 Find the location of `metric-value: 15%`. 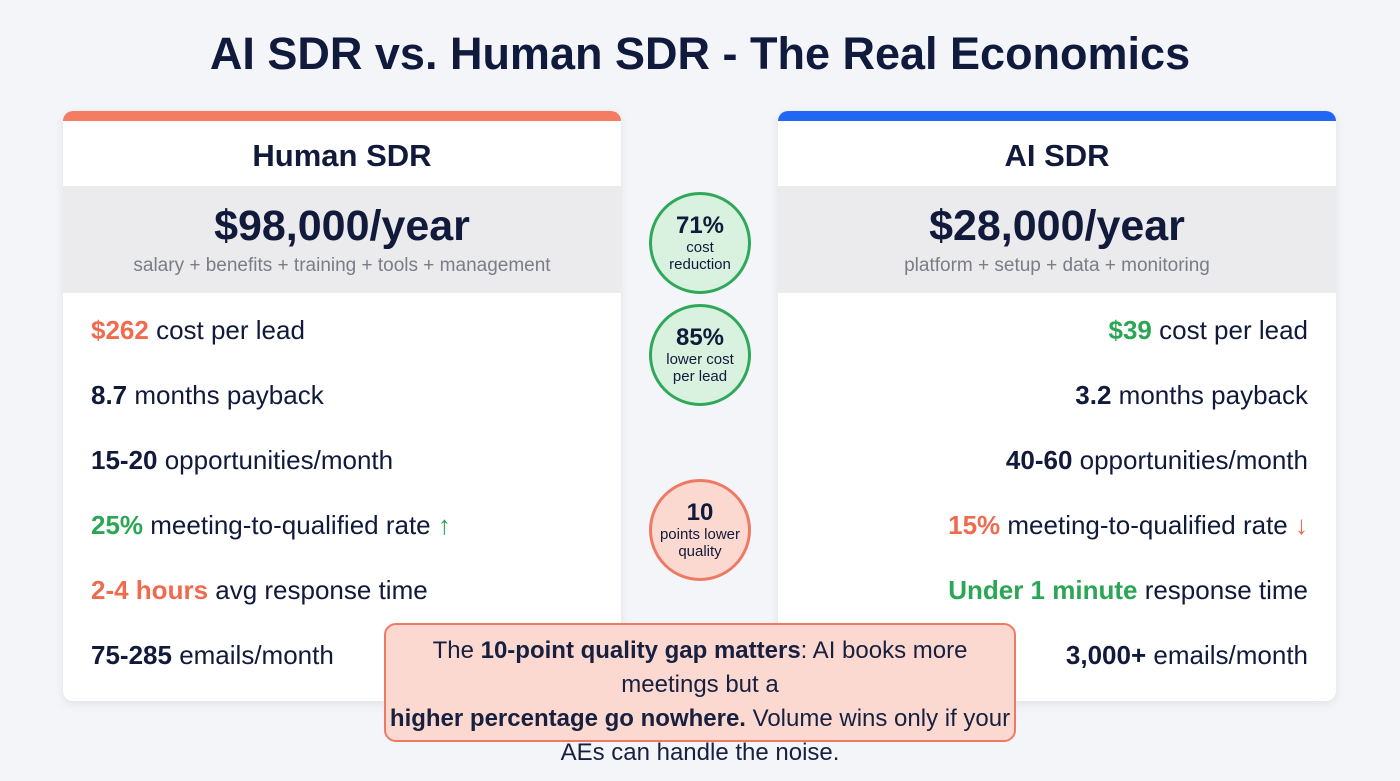

metric-value: 15% is located at coordinates (974, 525).